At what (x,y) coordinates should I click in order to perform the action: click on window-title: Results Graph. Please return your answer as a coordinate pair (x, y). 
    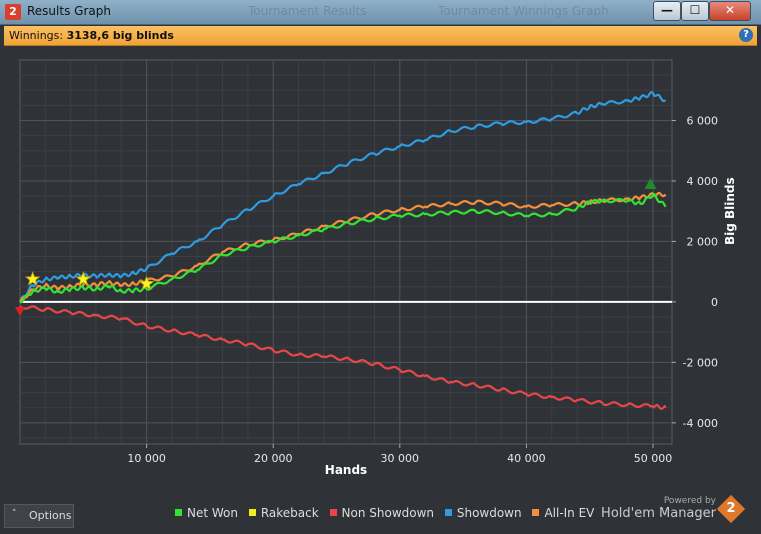
    Looking at the image, I should click on (69, 11).